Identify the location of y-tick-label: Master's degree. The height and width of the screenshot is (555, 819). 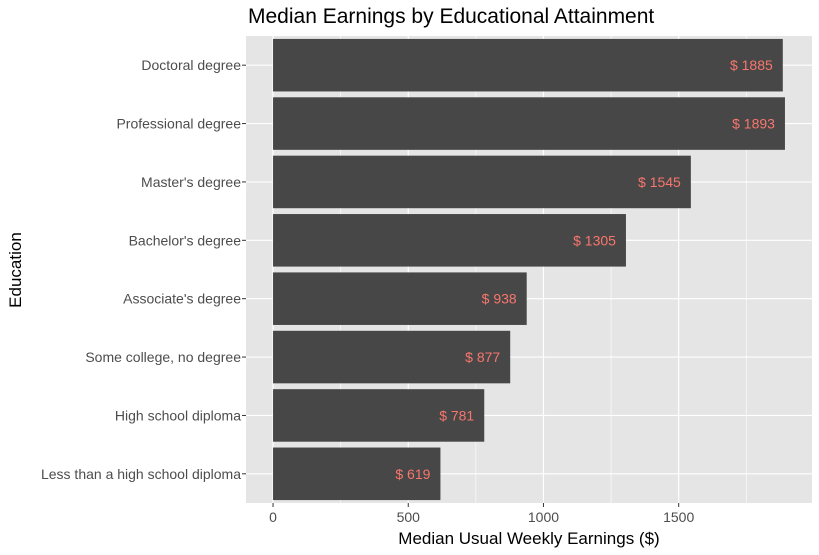
(191, 182).